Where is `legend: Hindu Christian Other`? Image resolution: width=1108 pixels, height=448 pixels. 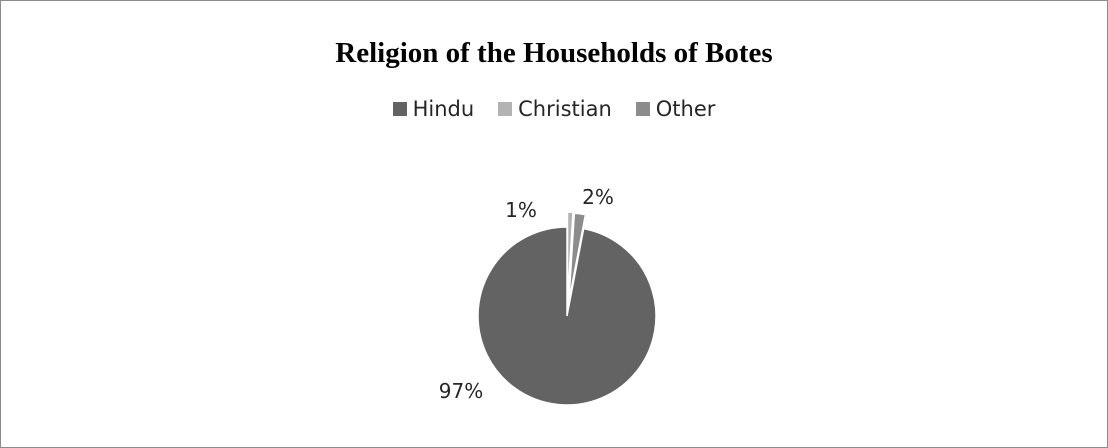 legend: Hindu Christian Other is located at coordinates (554, 109).